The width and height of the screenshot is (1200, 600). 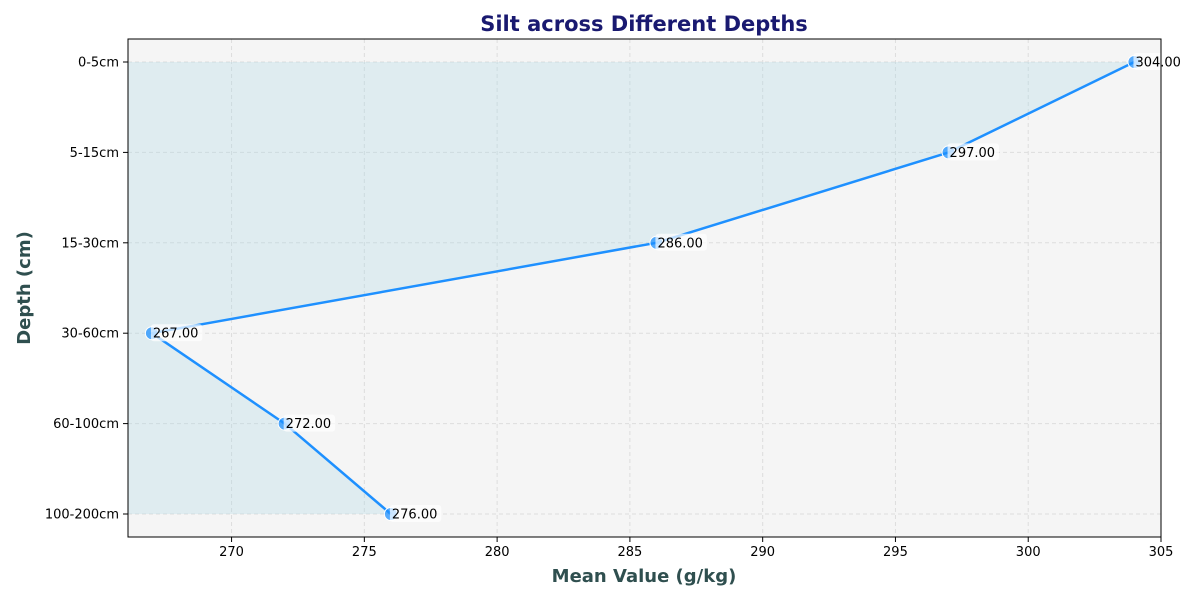 I want to click on data-label: 272.00, so click(x=309, y=424).